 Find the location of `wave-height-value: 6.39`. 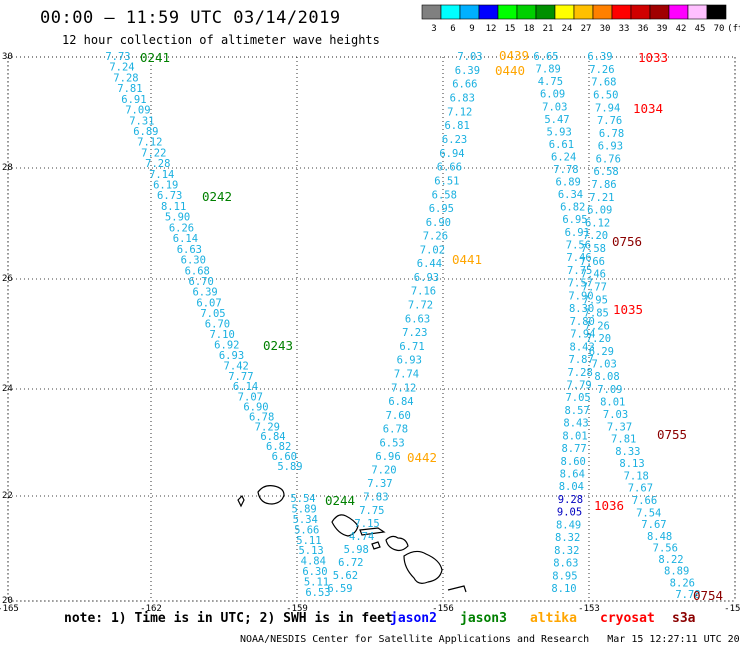

wave-height-value: 6.39 is located at coordinates (467, 71).